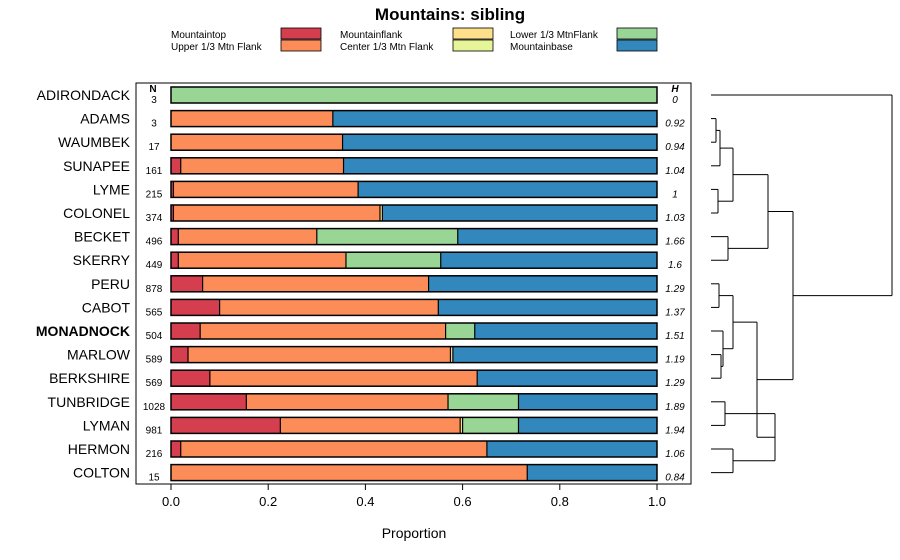 This screenshot has width=900, height=560. What do you see at coordinates (106, 425) in the screenshot?
I see `category-label: LYMAN` at bounding box center [106, 425].